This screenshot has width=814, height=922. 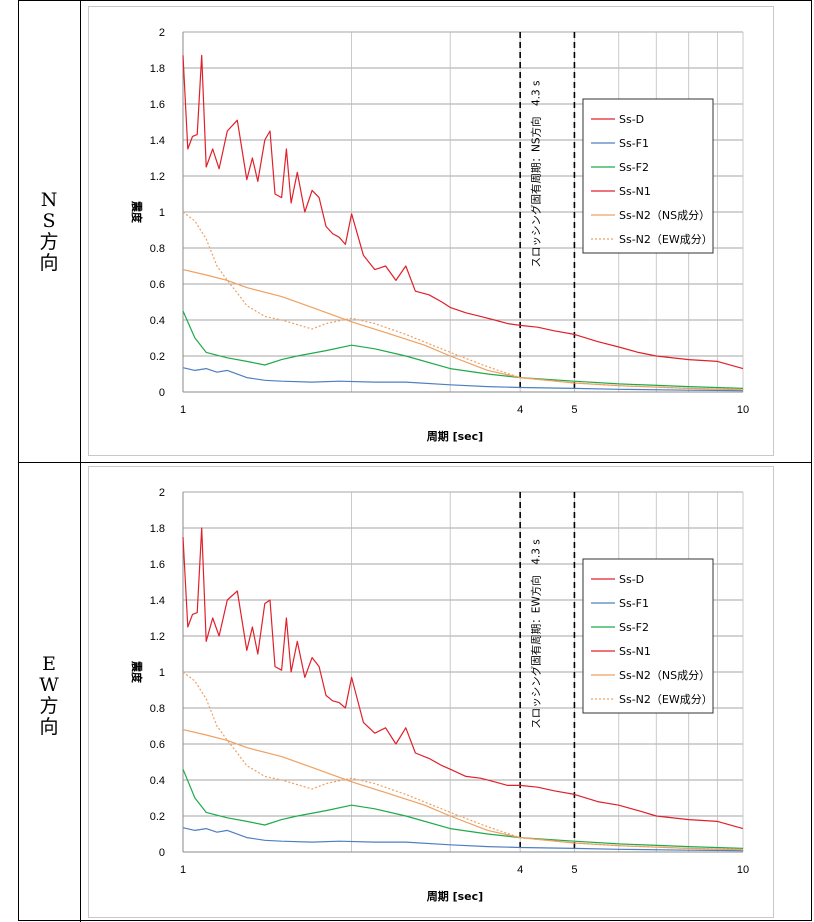 I want to click on row-label-ew-text: EW方向, so click(x=49, y=695).